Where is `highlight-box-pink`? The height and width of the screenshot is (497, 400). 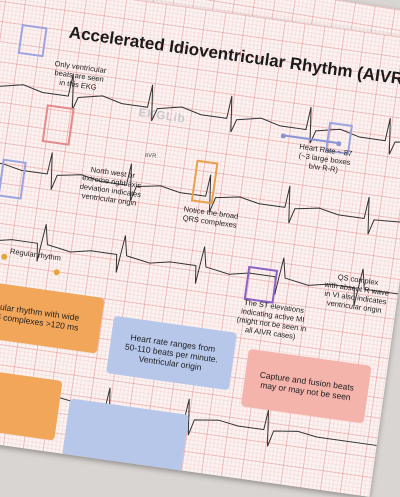 highlight-box-pink is located at coordinates (58, 125).